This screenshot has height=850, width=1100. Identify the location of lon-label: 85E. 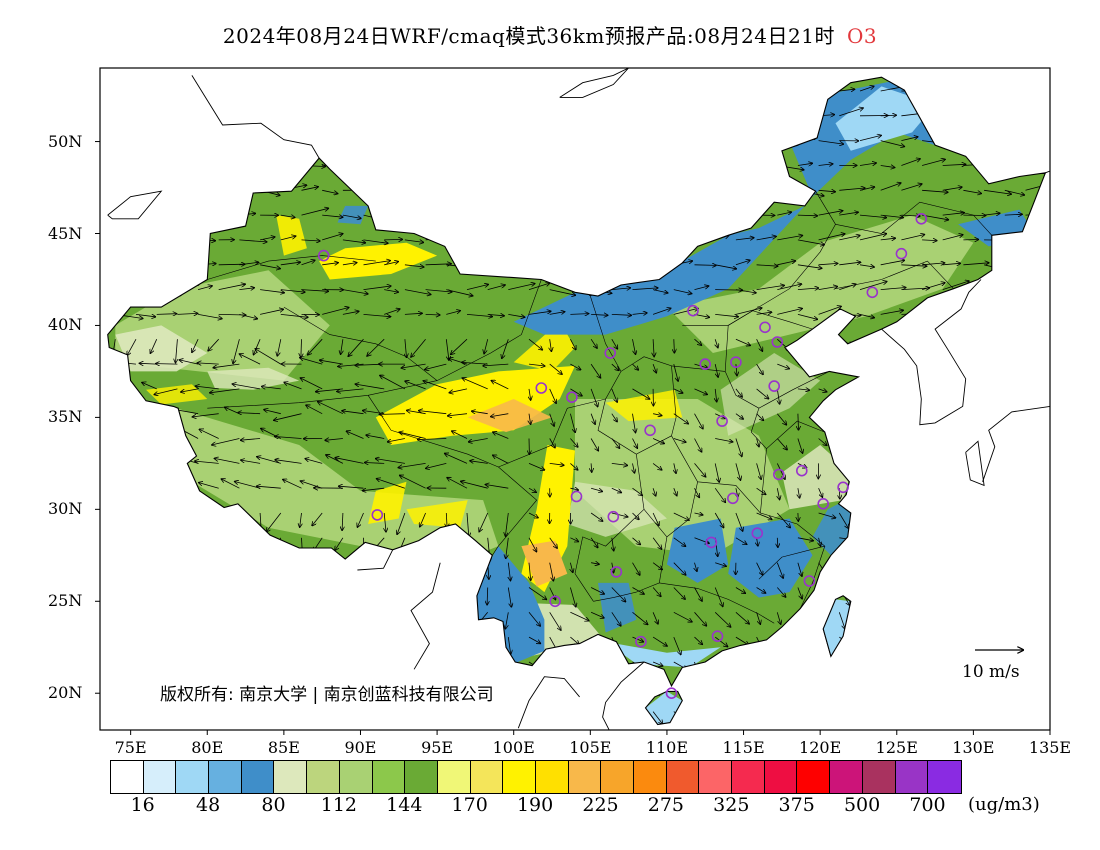
(283, 747).